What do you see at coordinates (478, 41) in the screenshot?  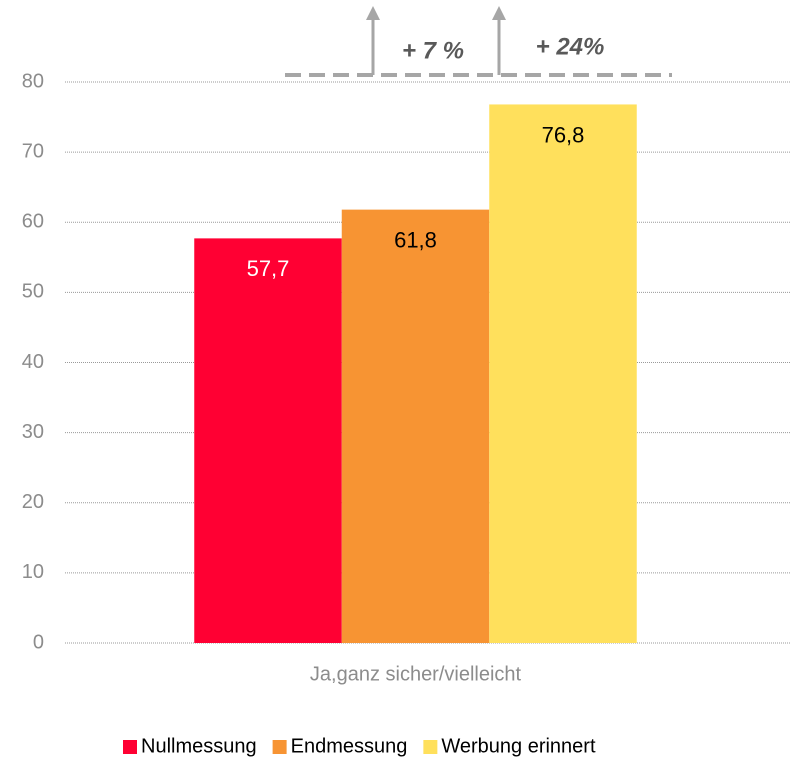 I see `annotation-group: + 7 % + 24%` at bounding box center [478, 41].